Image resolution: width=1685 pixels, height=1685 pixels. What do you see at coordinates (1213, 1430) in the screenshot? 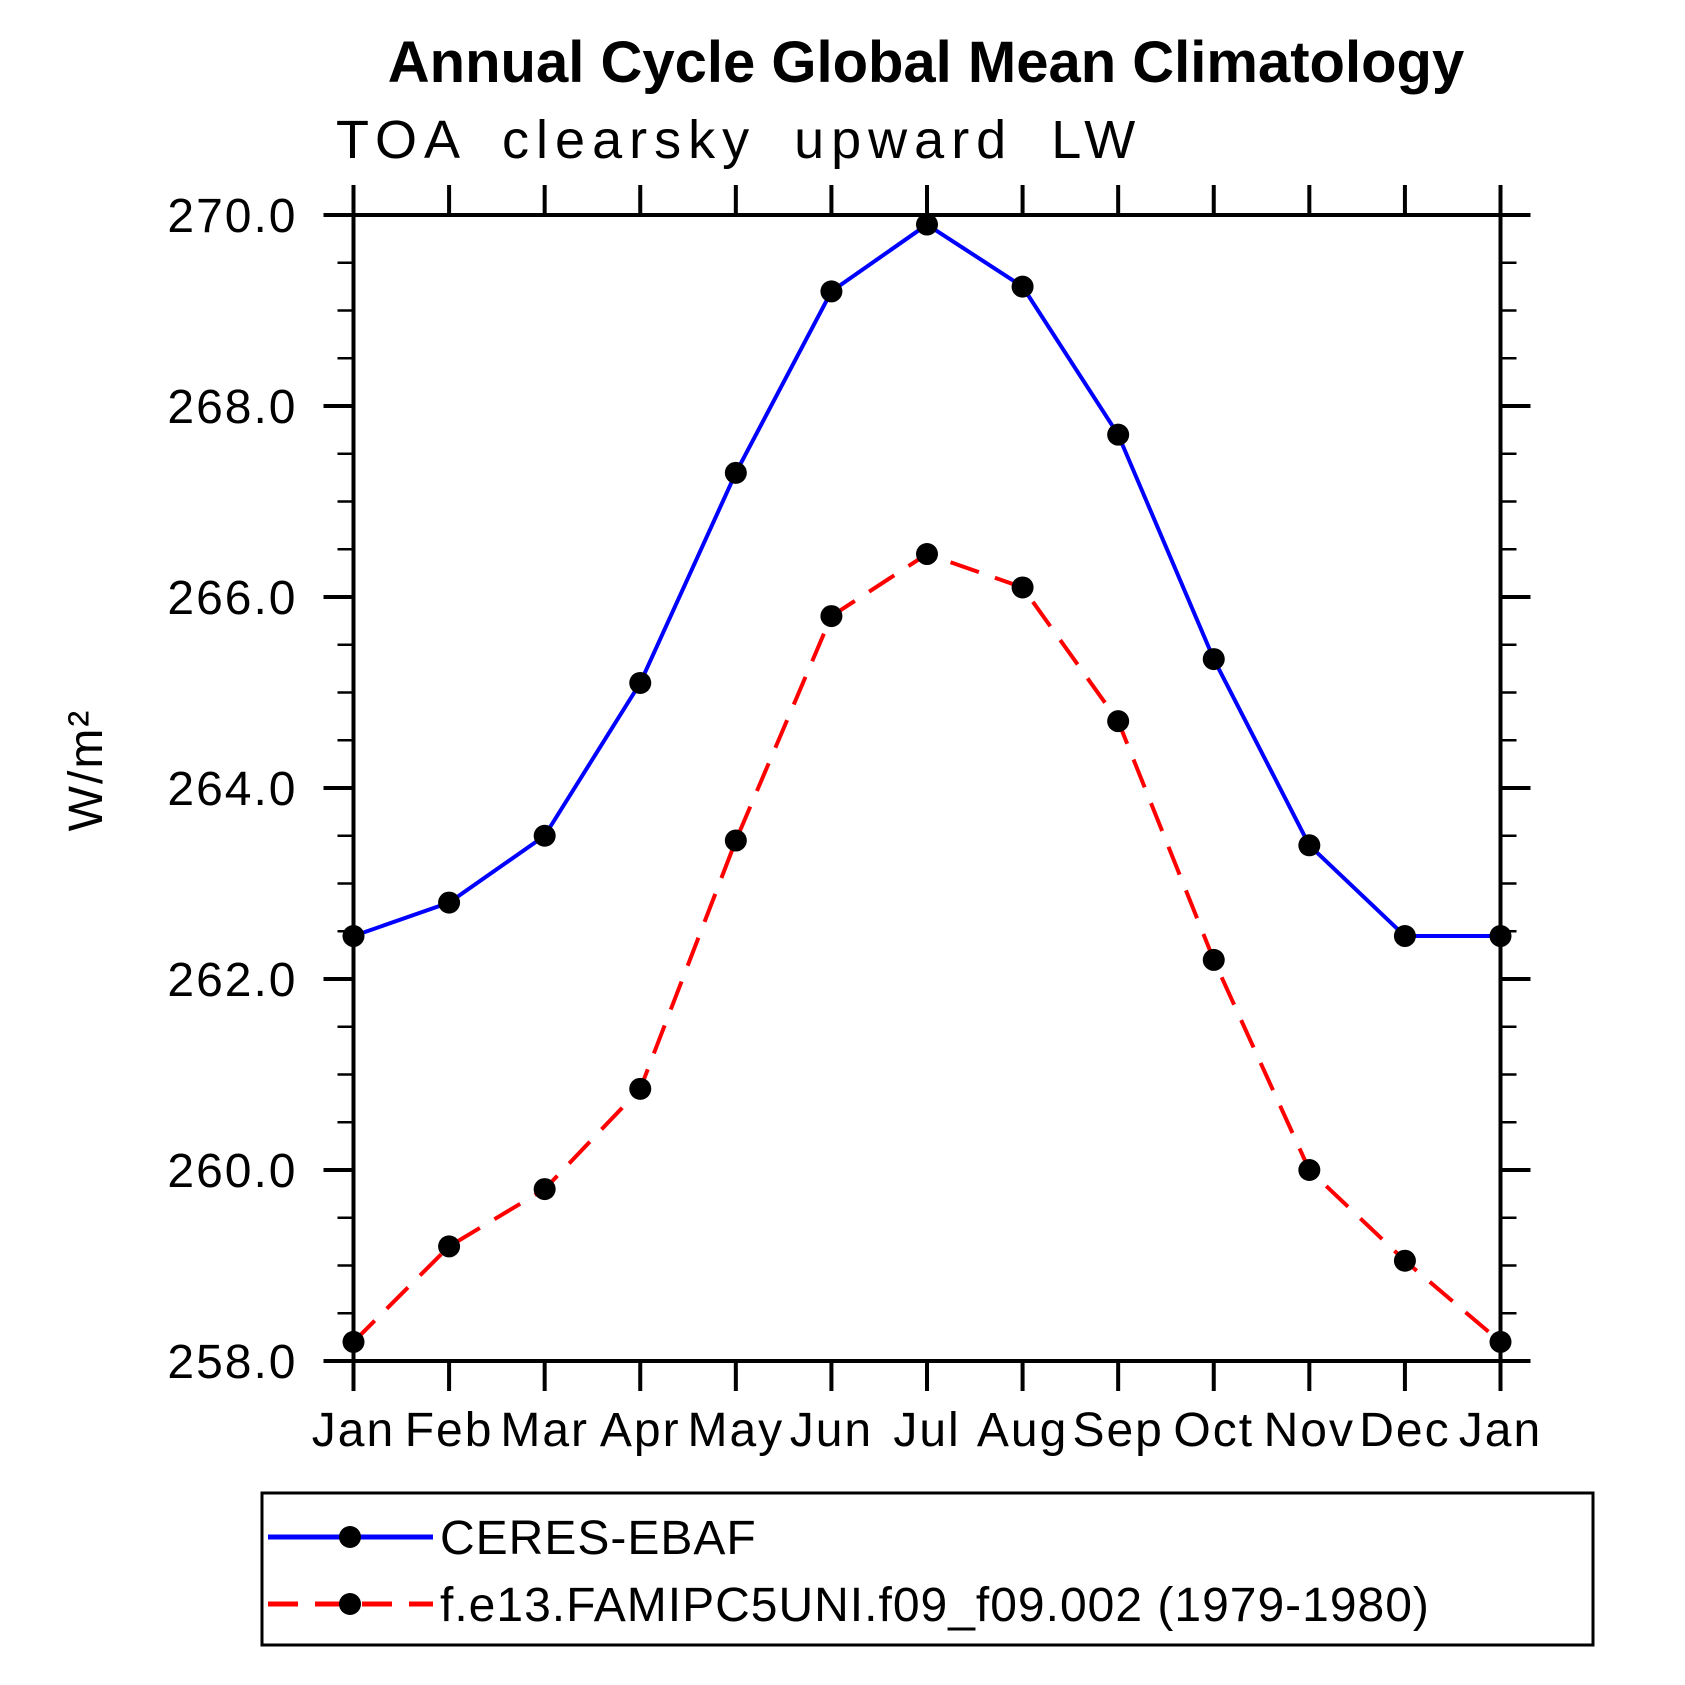
I see `x-tick-label: Oct` at bounding box center [1213, 1430].